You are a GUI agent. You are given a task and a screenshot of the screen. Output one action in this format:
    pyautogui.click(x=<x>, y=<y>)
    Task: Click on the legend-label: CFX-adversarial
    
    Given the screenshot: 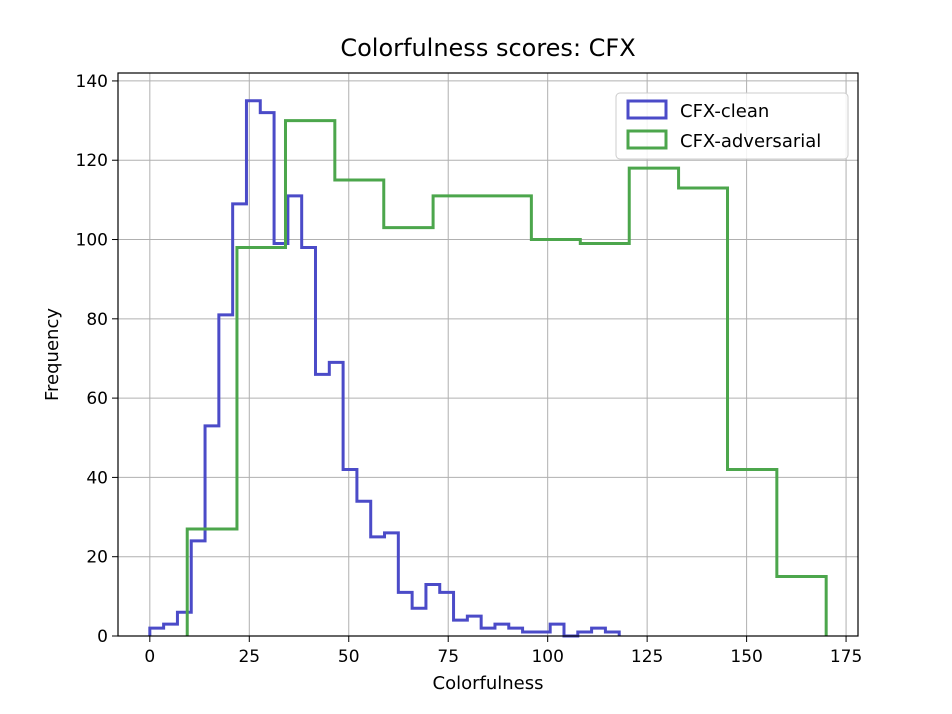 What is the action you would take?
    pyautogui.click(x=750, y=141)
    